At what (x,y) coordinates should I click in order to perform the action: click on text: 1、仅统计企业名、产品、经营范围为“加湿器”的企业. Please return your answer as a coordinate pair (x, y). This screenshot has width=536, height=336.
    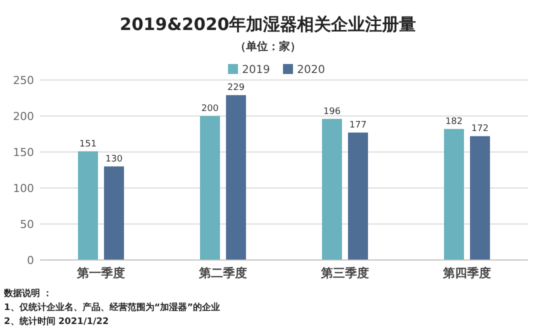
    Looking at the image, I should click on (112, 307).